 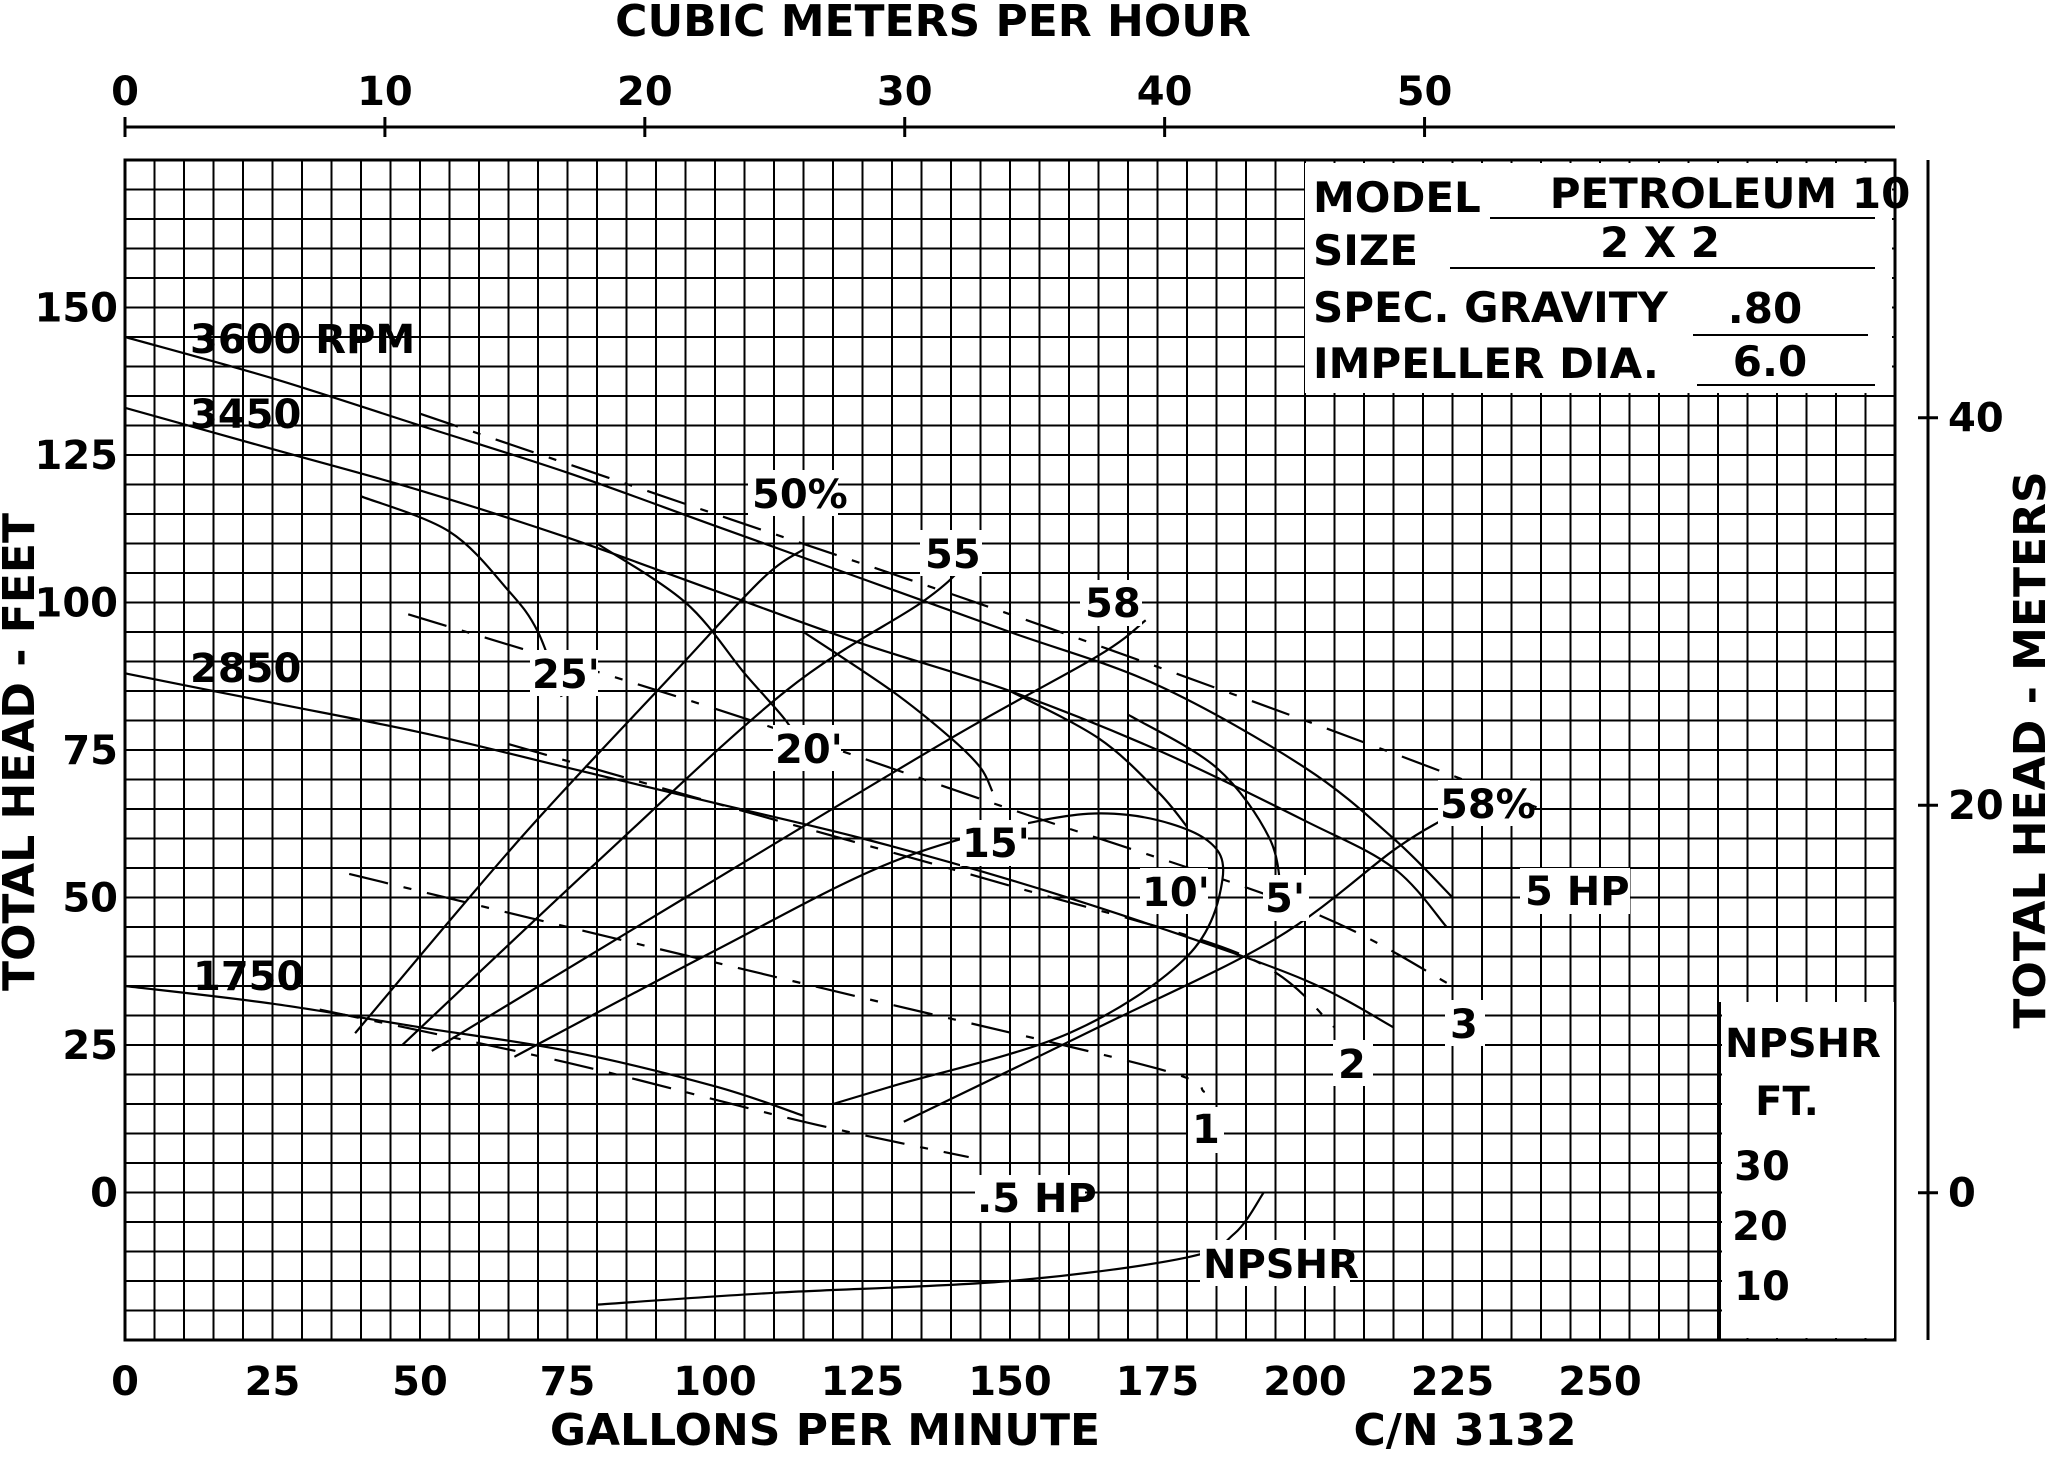 I want to click on x2-tick-label: 40, so click(x=1165, y=92).